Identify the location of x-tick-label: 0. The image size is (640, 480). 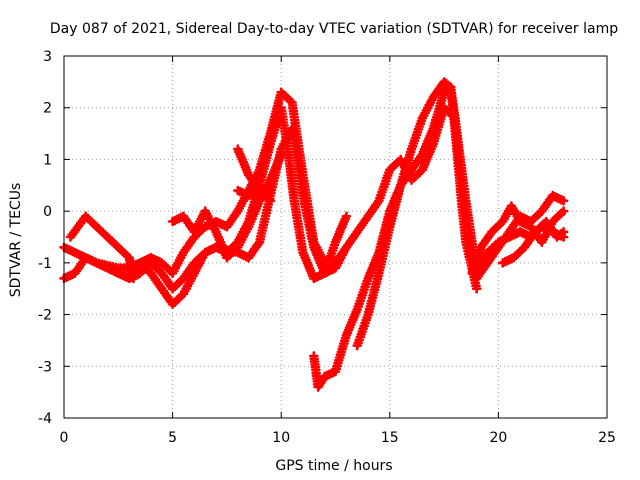
(64, 438).